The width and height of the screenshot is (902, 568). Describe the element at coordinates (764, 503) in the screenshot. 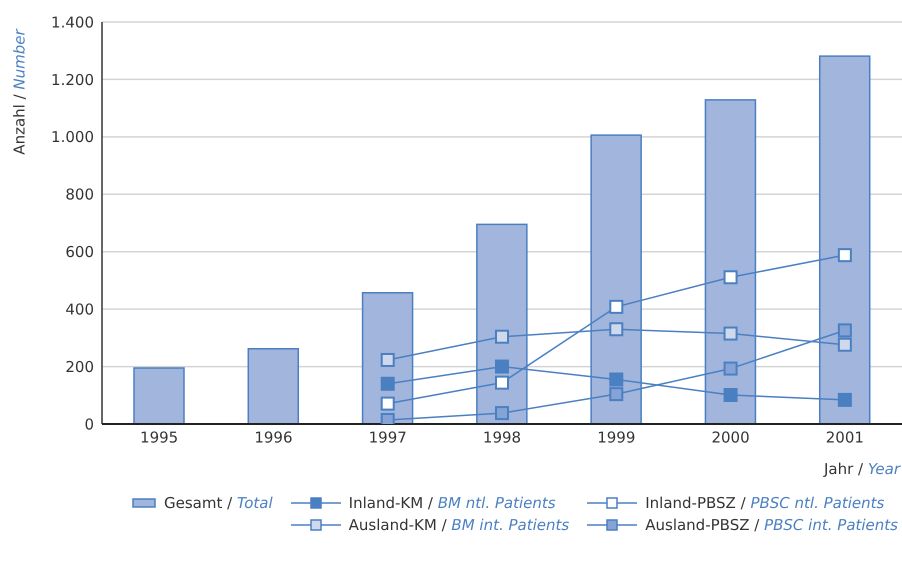

I see `legend-label: Inland-PBSZ / PBSC ntl. Patients` at that location.